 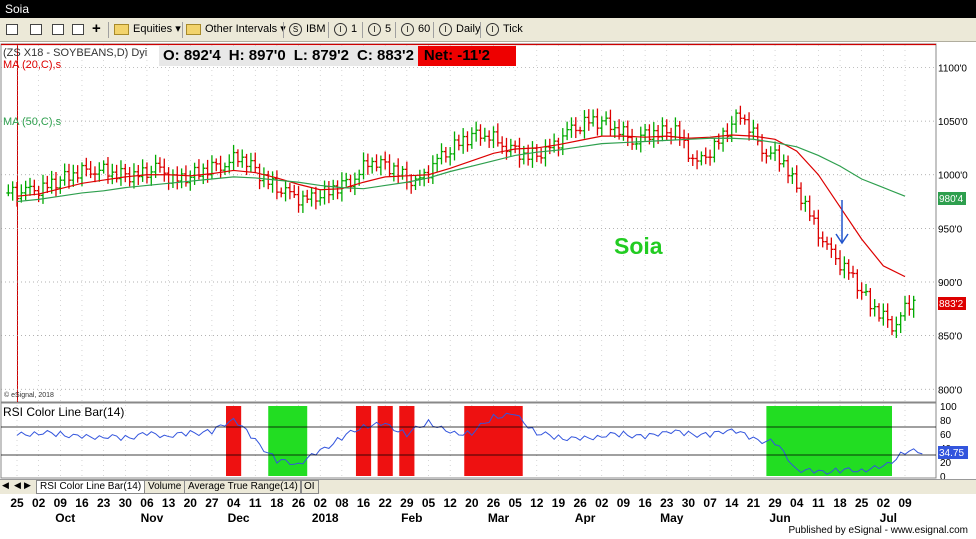 What do you see at coordinates (710, 503) in the screenshot?
I see `x-tick-label: 07` at bounding box center [710, 503].